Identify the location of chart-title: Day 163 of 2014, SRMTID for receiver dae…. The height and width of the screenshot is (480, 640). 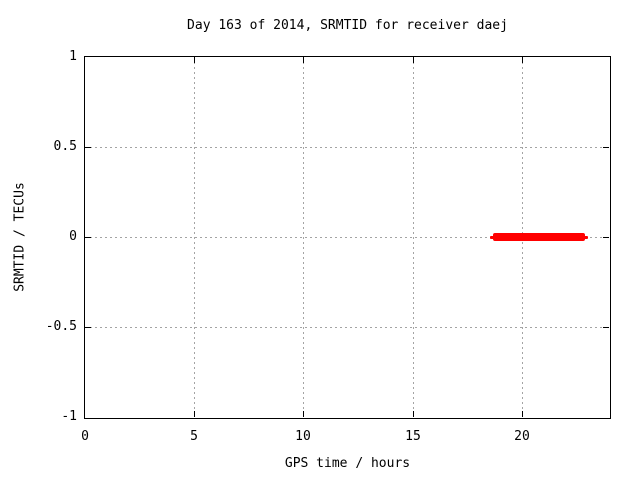
(347, 25).